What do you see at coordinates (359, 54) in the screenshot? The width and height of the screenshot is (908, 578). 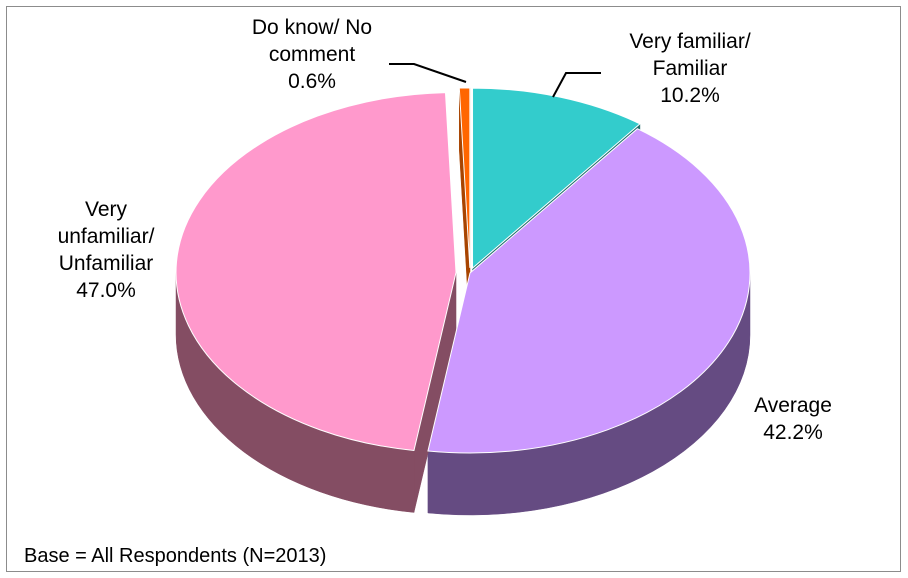 I see `slice-label-do-know-no-comment: Do know/ No comment 0.6%` at bounding box center [359, 54].